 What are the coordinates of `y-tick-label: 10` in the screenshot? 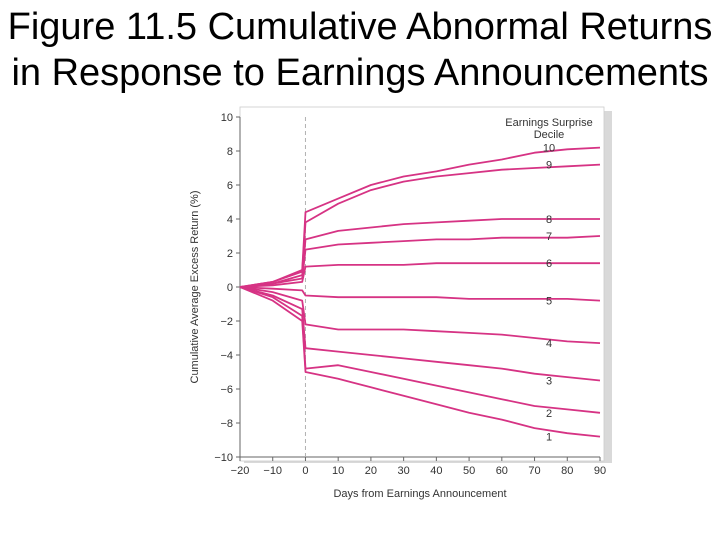 It's located at (227, 118).